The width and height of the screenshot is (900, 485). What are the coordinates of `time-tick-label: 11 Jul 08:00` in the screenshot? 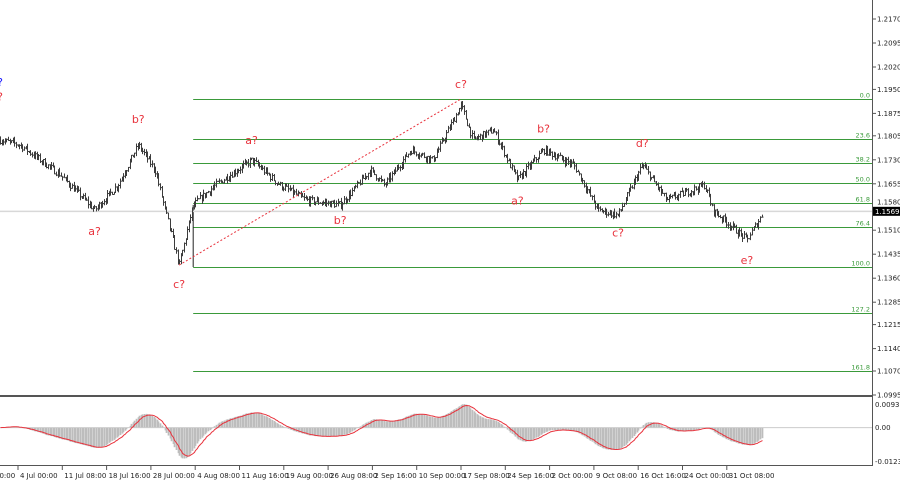 It's located at (85, 476).